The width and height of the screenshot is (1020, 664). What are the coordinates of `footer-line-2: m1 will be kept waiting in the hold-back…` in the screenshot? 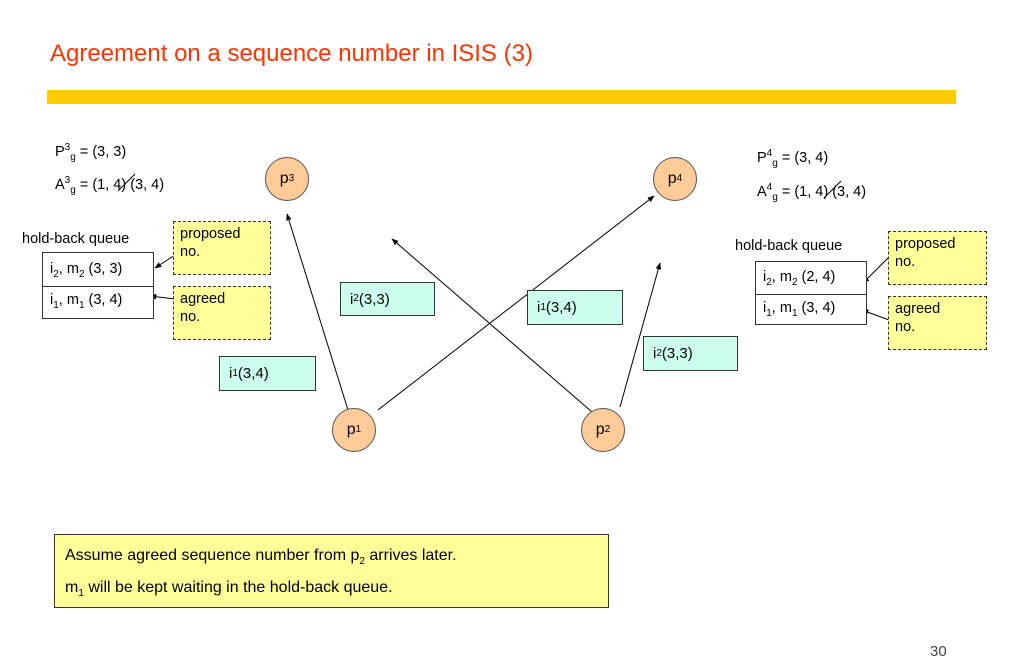 It's located at (229, 589).